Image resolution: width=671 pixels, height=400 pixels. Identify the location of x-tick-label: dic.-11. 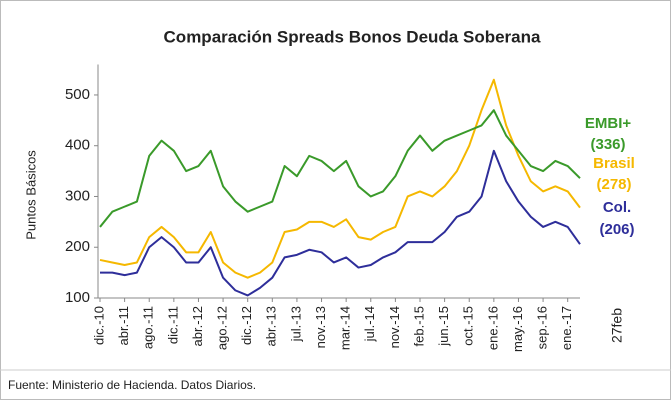
(172, 325).